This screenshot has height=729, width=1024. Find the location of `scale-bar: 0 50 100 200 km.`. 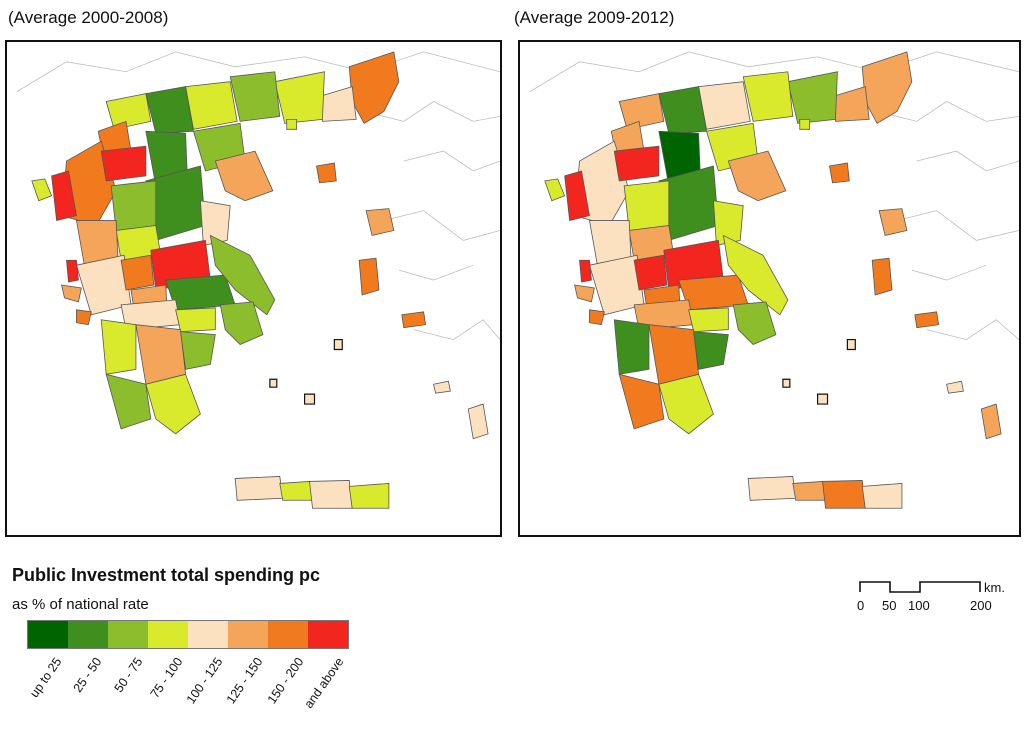

scale-bar: 0 50 100 200 km. is located at coordinates (935, 596).